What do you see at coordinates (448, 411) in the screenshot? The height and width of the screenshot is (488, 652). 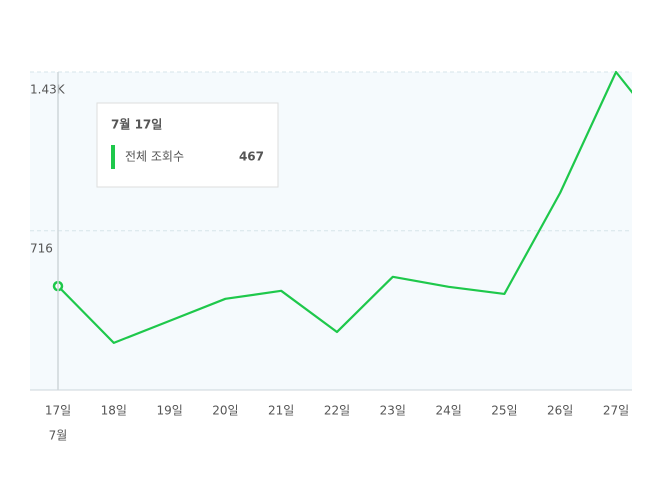 I see `x-tick-label: 24일` at bounding box center [448, 411].